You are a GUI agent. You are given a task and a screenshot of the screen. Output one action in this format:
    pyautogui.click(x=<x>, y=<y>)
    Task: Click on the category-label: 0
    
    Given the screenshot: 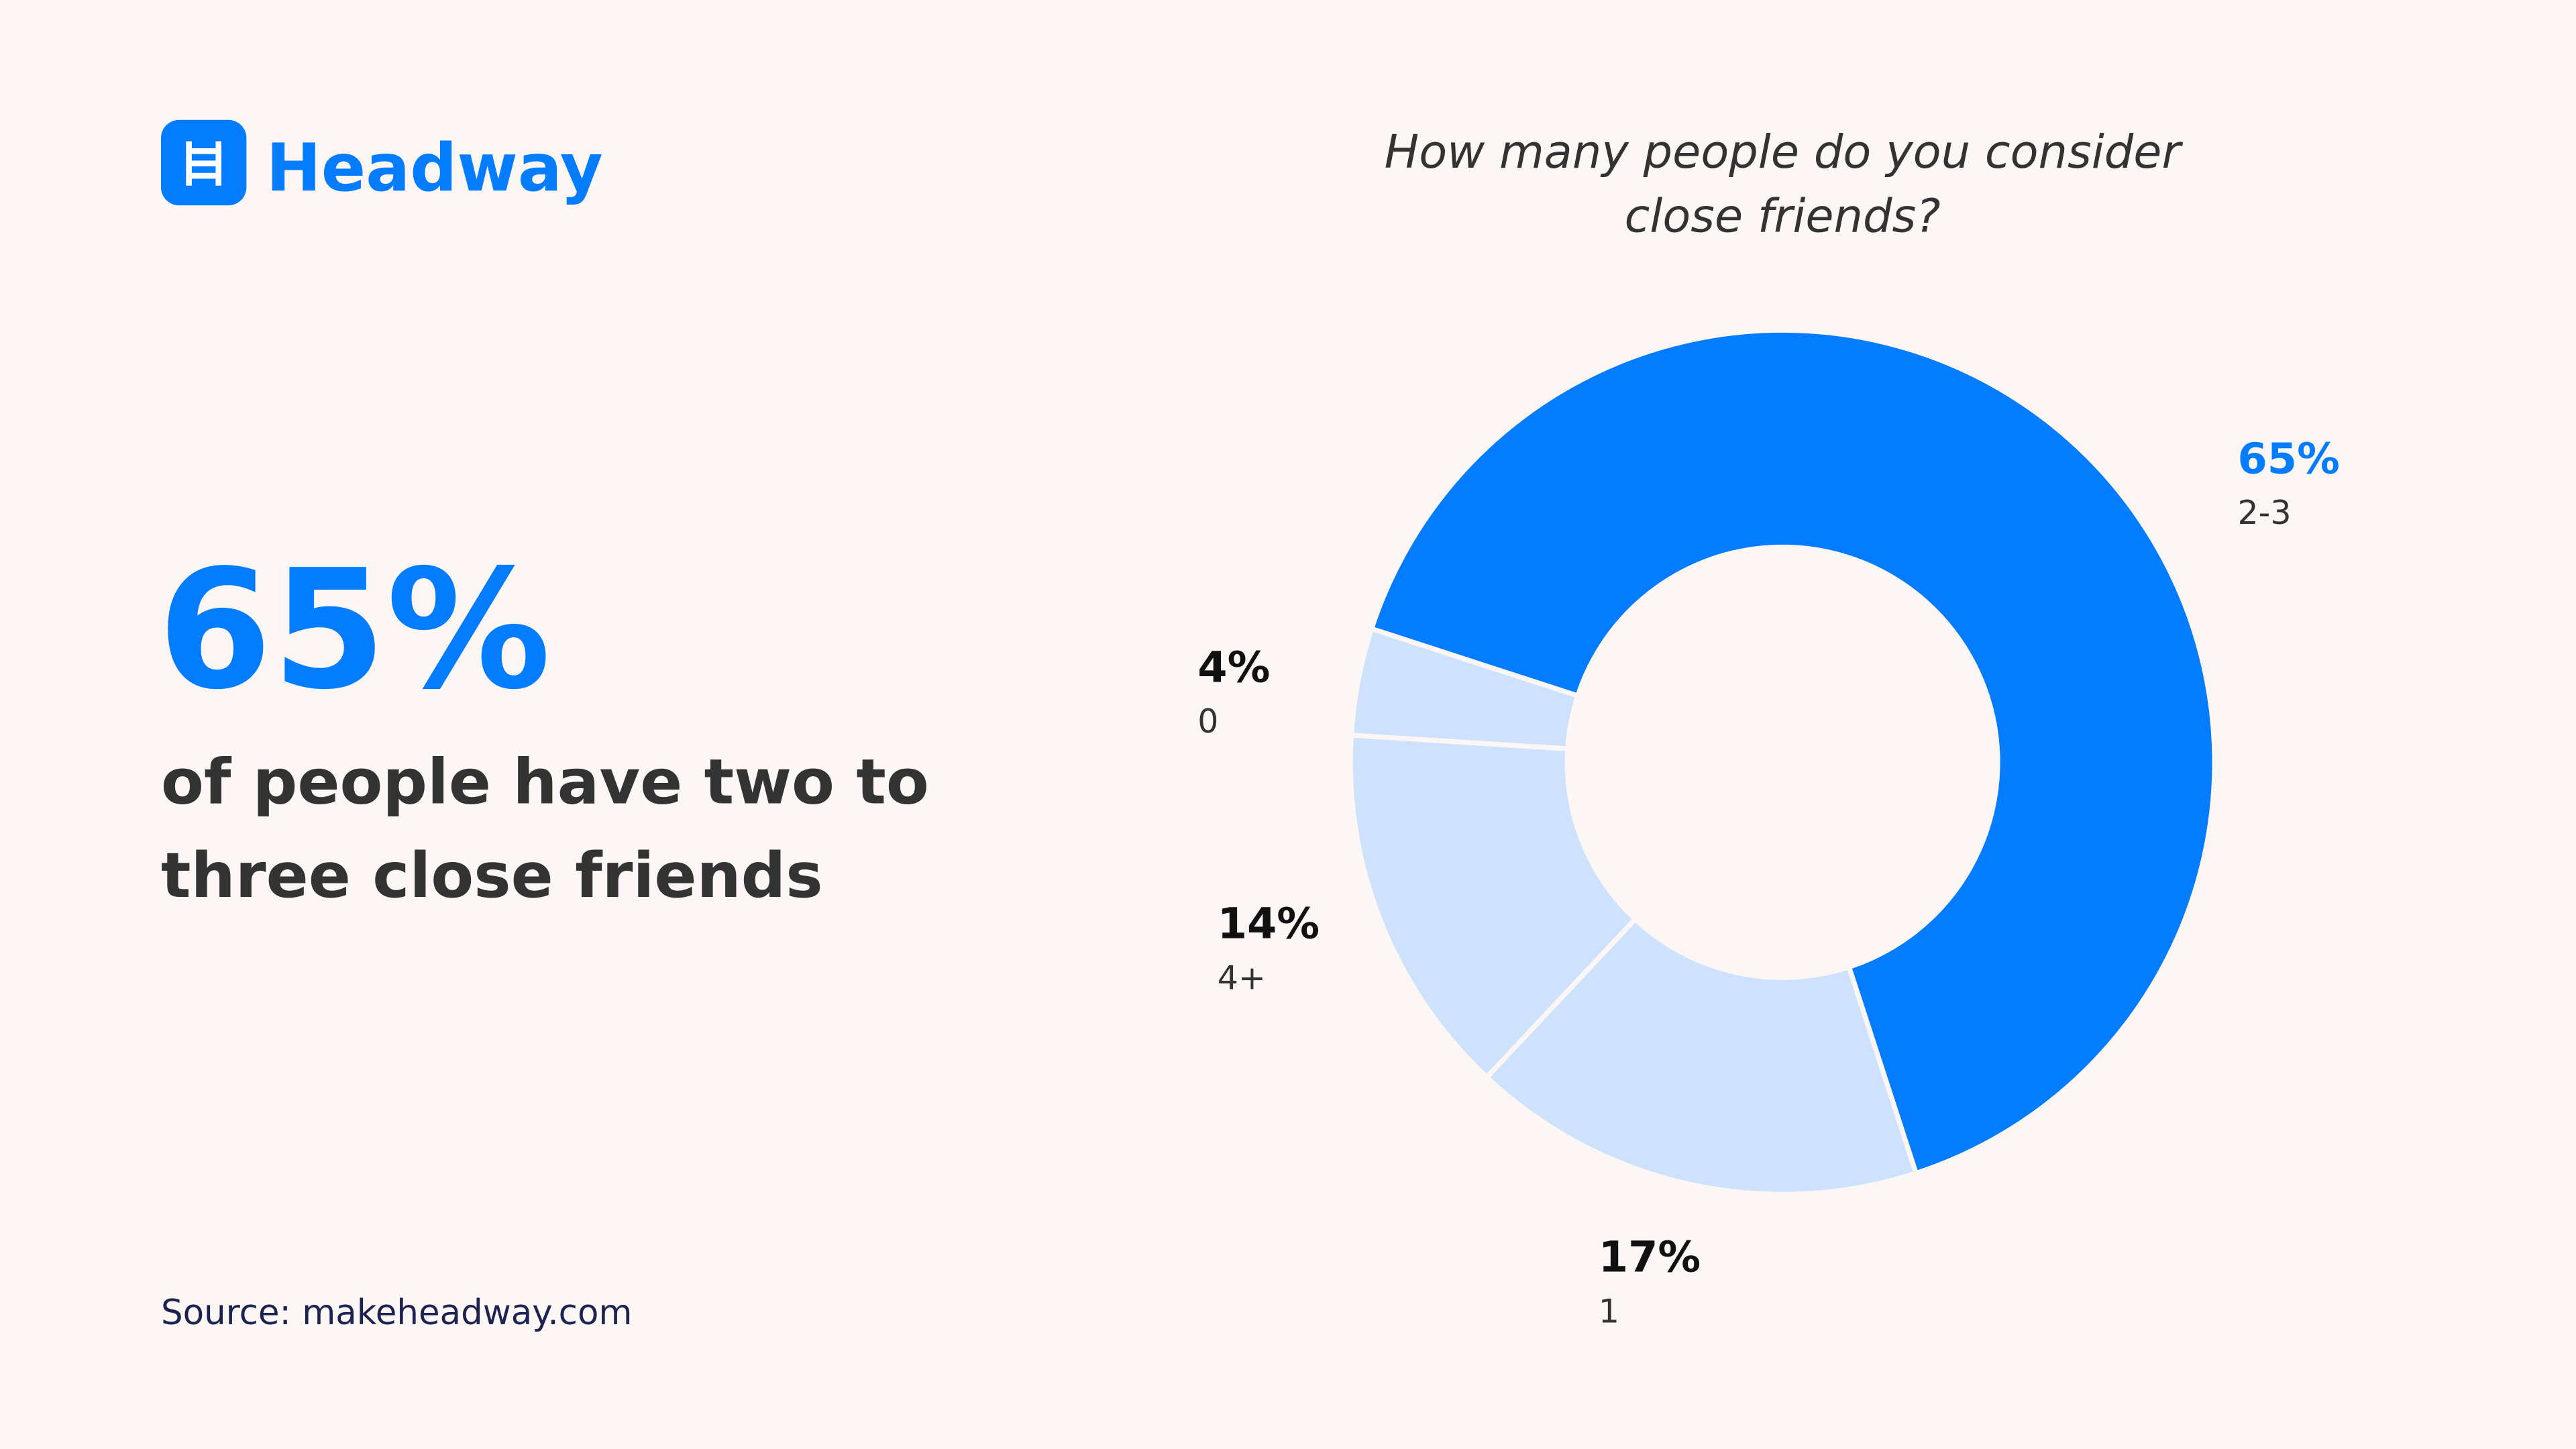 What is the action you would take?
    pyautogui.click(x=1207, y=721)
    